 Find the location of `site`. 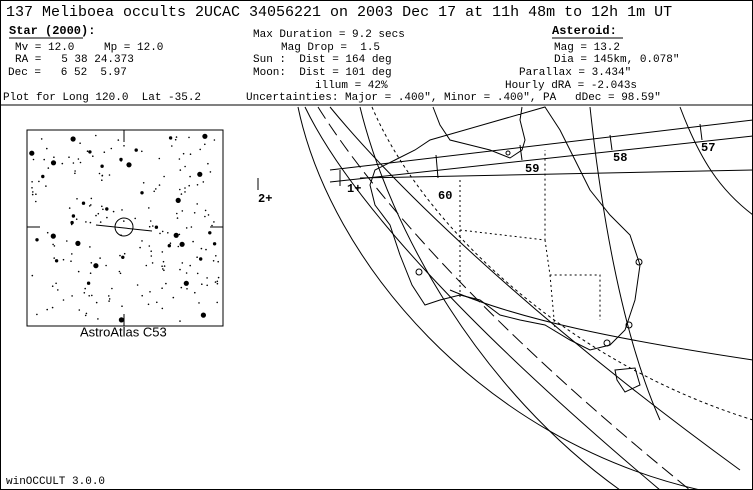

site is located at coordinates (419, 272).